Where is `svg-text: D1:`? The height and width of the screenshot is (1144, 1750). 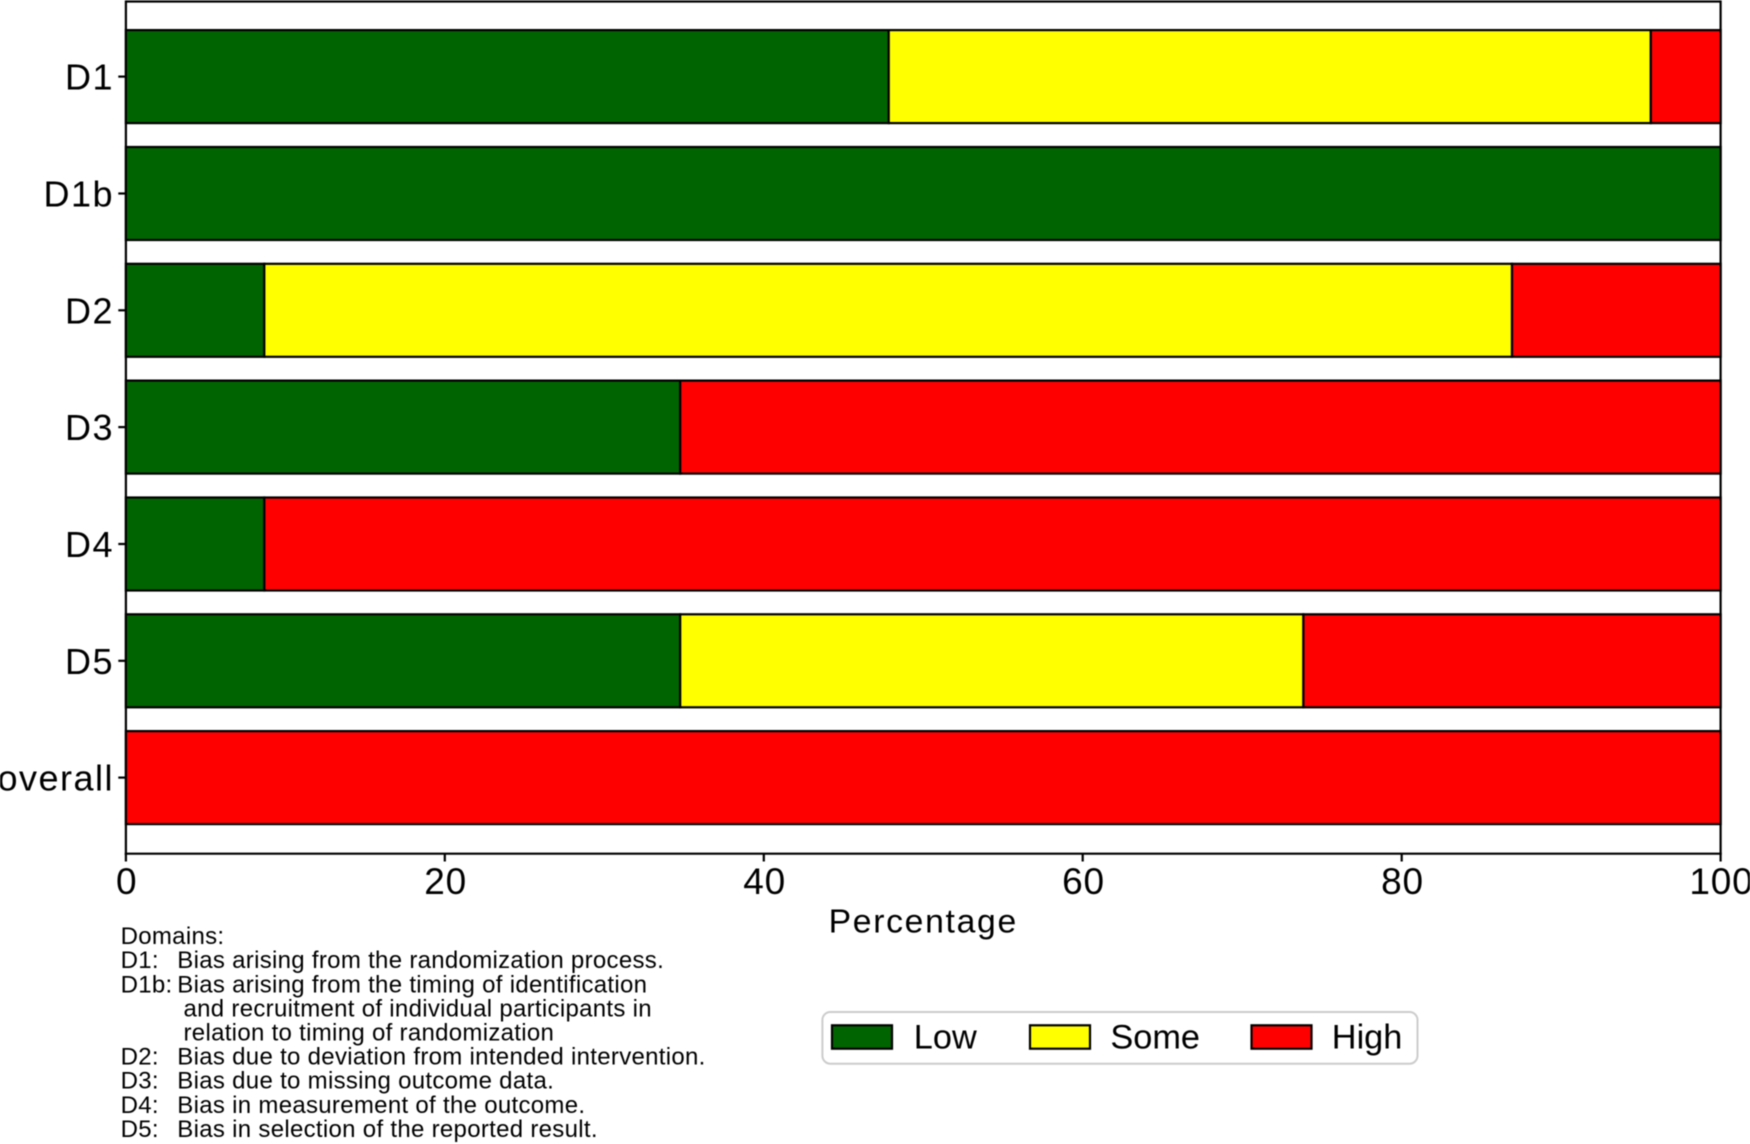
svg-text: D1: is located at coordinates (140, 960).